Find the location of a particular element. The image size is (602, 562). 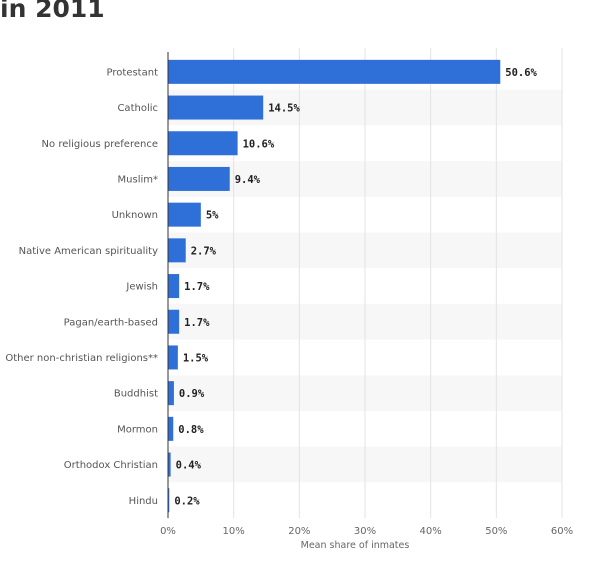

value-label: 0.8% is located at coordinates (191, 430).